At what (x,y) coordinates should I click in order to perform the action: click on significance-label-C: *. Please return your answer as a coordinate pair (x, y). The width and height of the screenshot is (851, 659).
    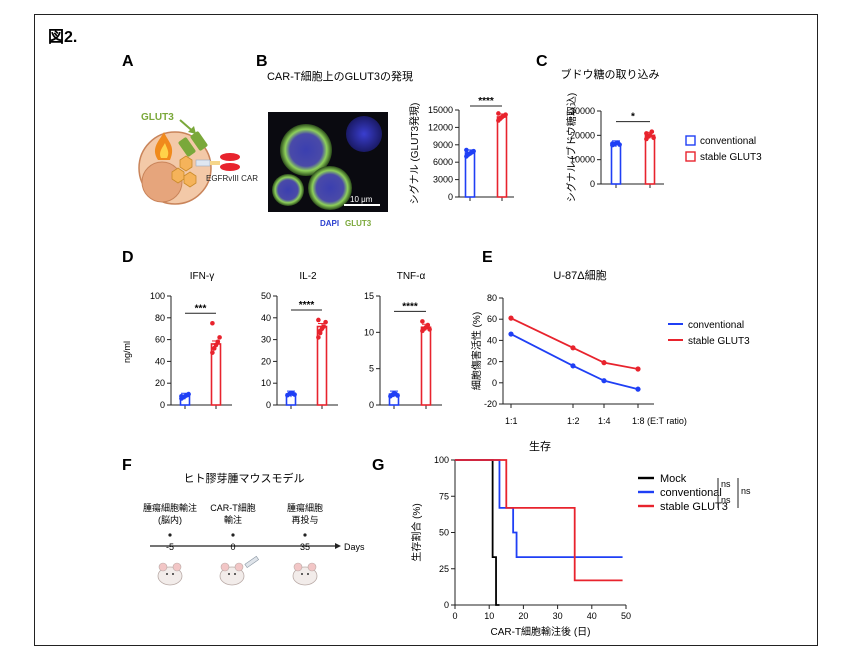
    Looking at the image, I should click on (633, 117).